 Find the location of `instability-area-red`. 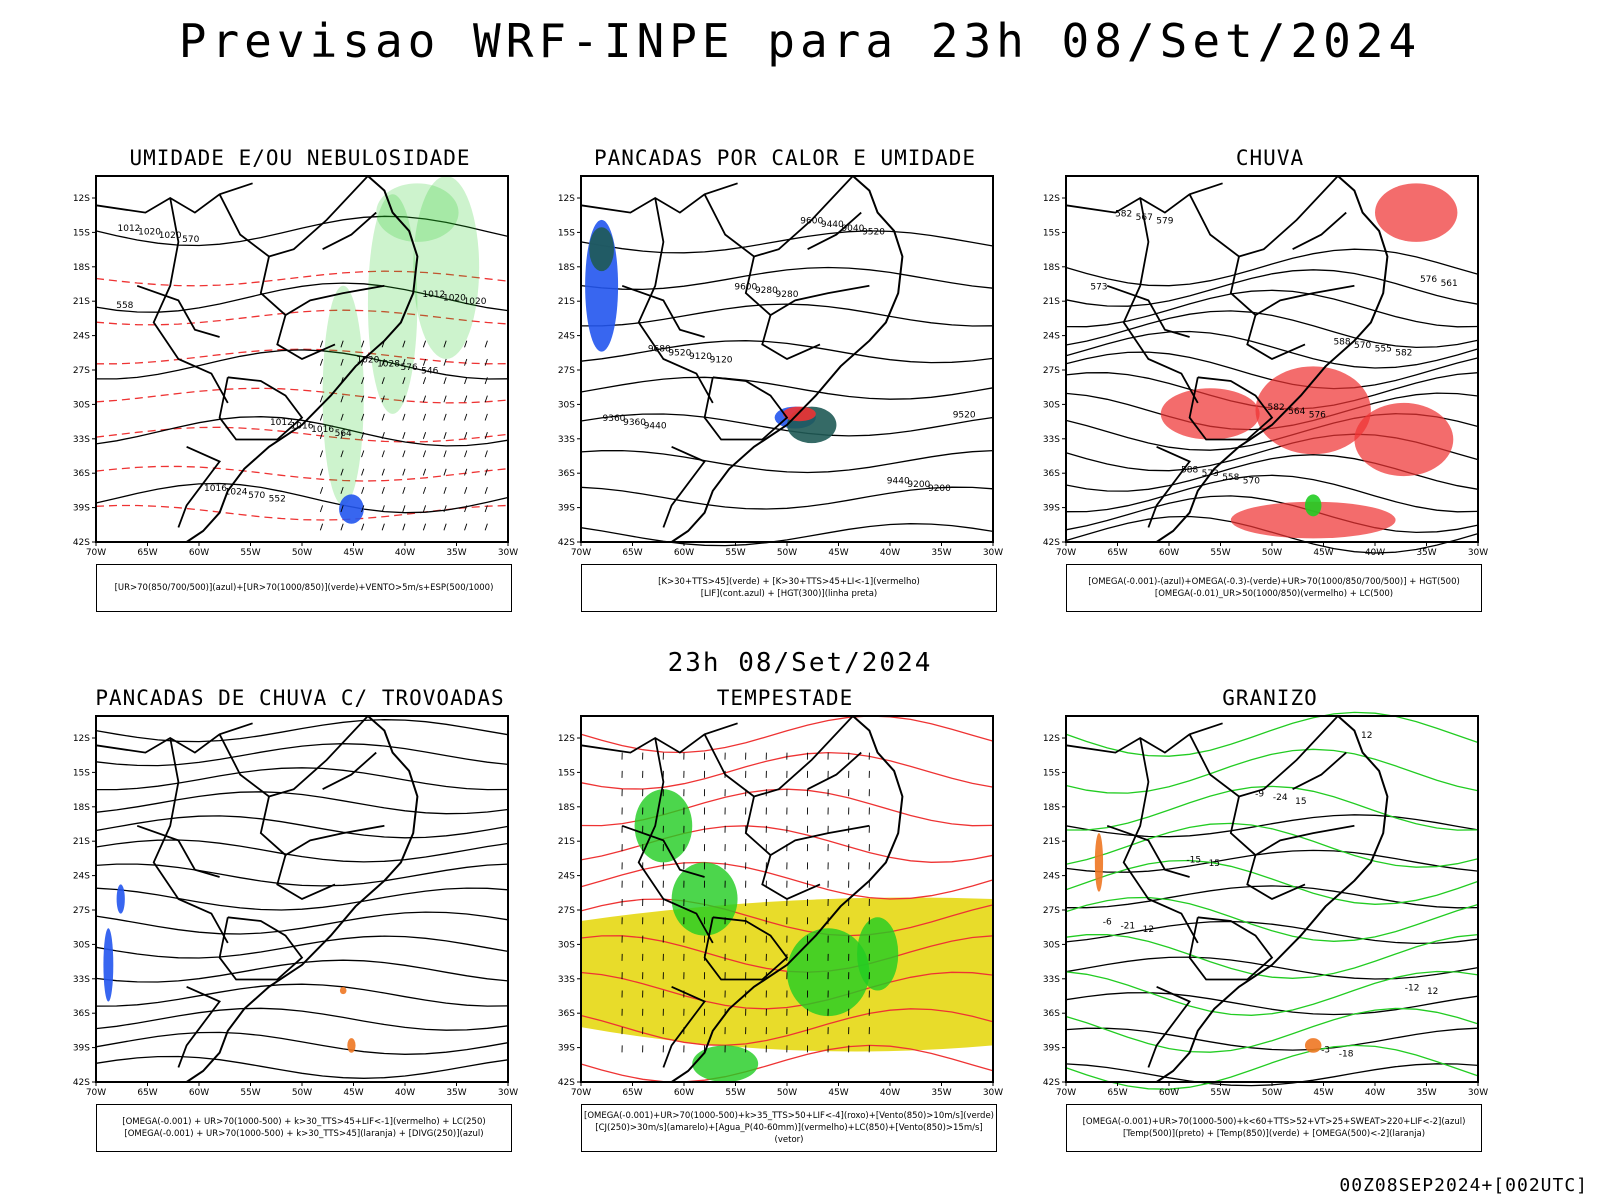

instability-area-red is located at coordinates (799, 414).